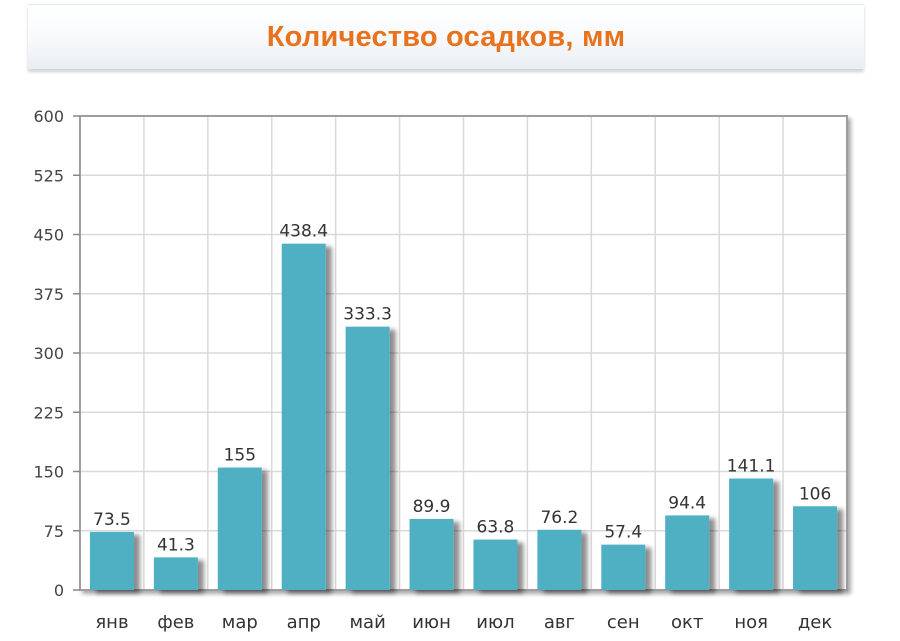  I want to click on bar-авг, so click(559, 559).